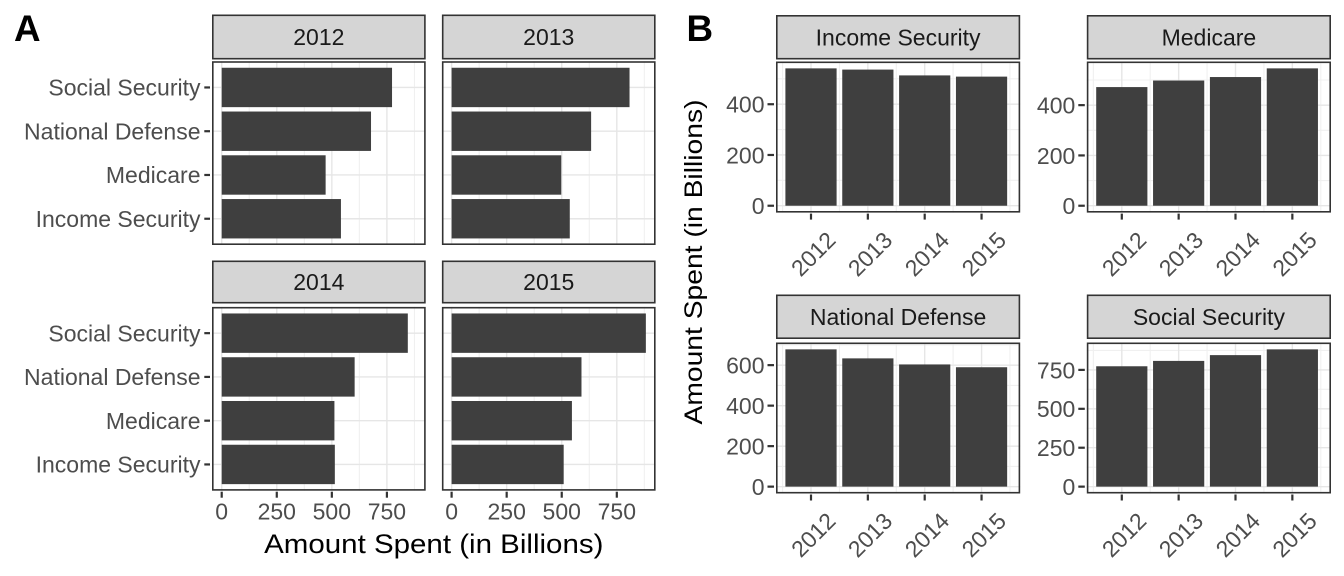  I want to click on svg-text: 2014, so click(318, 282).